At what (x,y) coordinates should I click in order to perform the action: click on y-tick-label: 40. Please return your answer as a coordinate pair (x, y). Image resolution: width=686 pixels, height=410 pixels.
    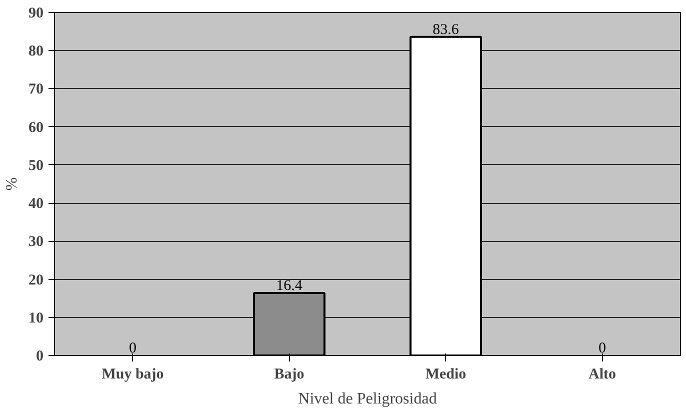
    Looking at the image, I should click on (36, 204).